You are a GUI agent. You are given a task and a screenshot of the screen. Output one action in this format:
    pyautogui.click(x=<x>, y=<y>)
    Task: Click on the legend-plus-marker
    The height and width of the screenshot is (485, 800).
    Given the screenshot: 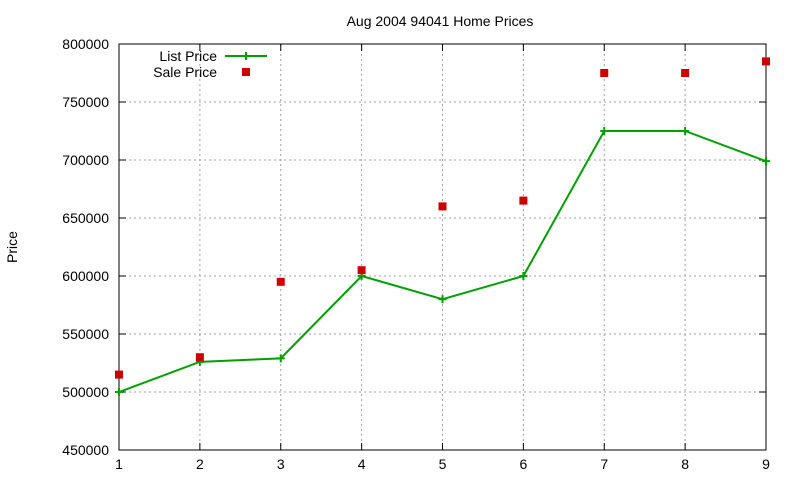 What is the action you would take?
    pyautogui.click(x=246, y=56)
    